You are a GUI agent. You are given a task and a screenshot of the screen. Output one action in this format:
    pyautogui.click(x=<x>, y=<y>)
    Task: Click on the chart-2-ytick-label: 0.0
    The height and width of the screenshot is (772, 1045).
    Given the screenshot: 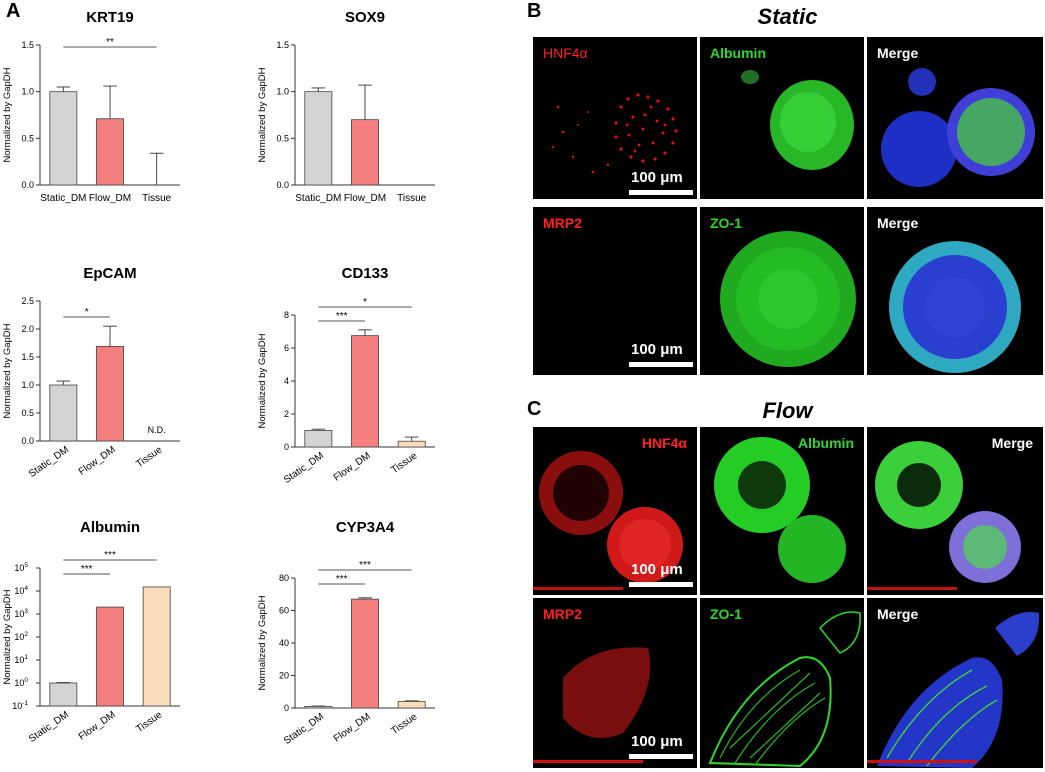 What is the action you would take?
    pyautogui.click(x=282, y=185)
    